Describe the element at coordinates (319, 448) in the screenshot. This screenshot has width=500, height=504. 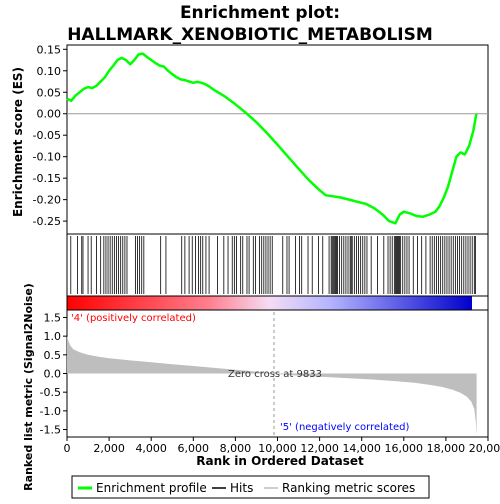
I see `x-tick-label: 12,000` at that location.